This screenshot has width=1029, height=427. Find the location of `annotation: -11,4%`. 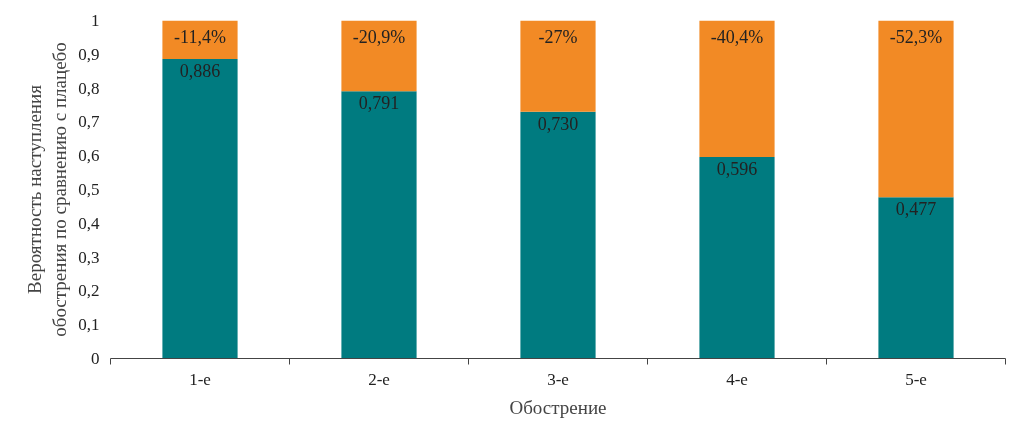

annotation: -11,4% is located at coordinates (200, 37).